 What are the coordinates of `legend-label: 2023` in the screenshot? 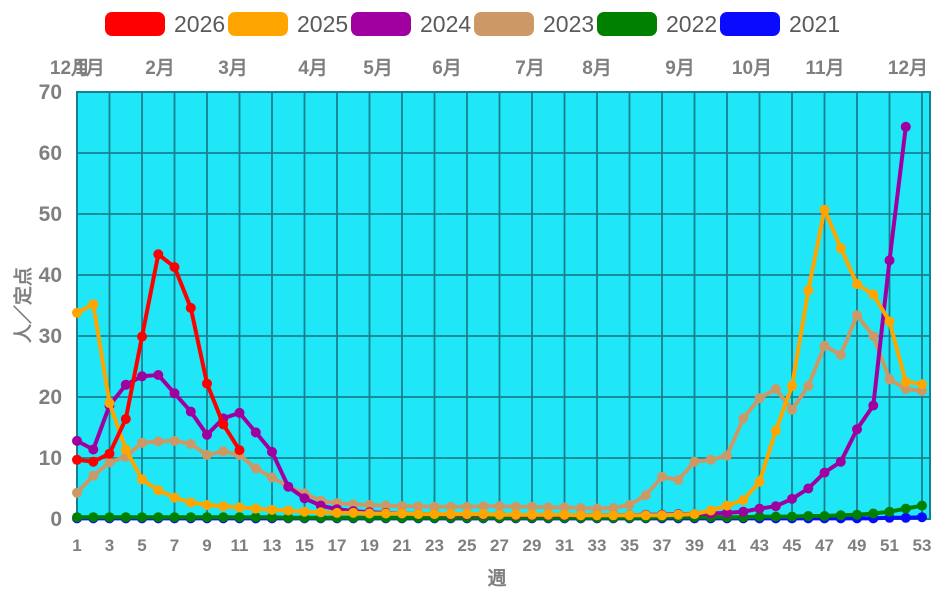 It's located at (569, 24).